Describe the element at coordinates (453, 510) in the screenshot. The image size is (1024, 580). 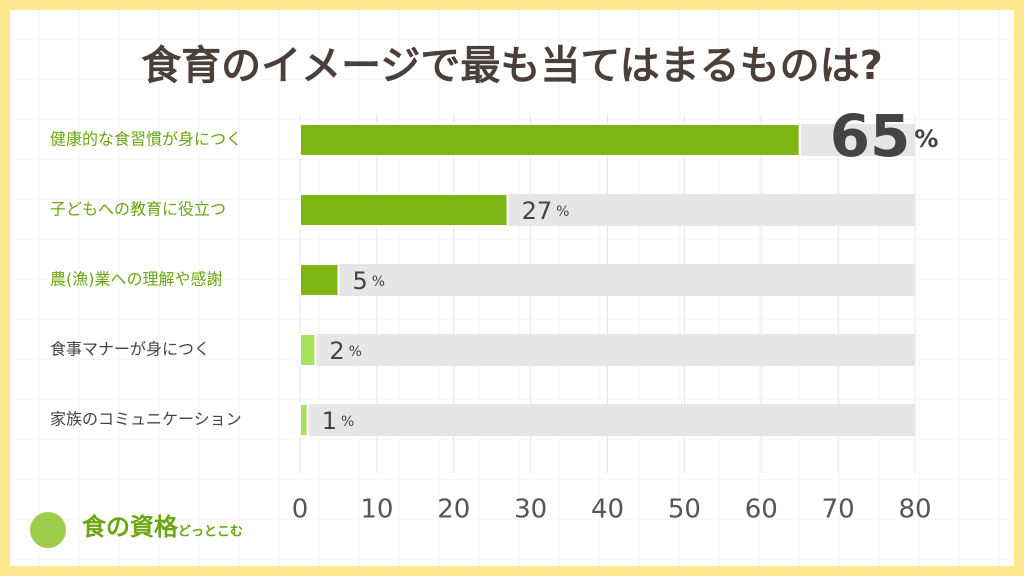
I see `x-tick-label: 20` at that location.